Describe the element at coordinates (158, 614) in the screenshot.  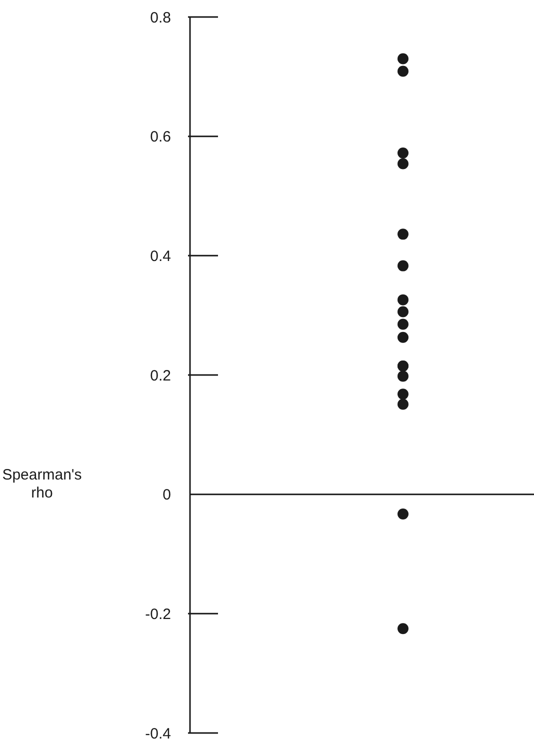
I see `y-tick-label: -0.2` at that location.